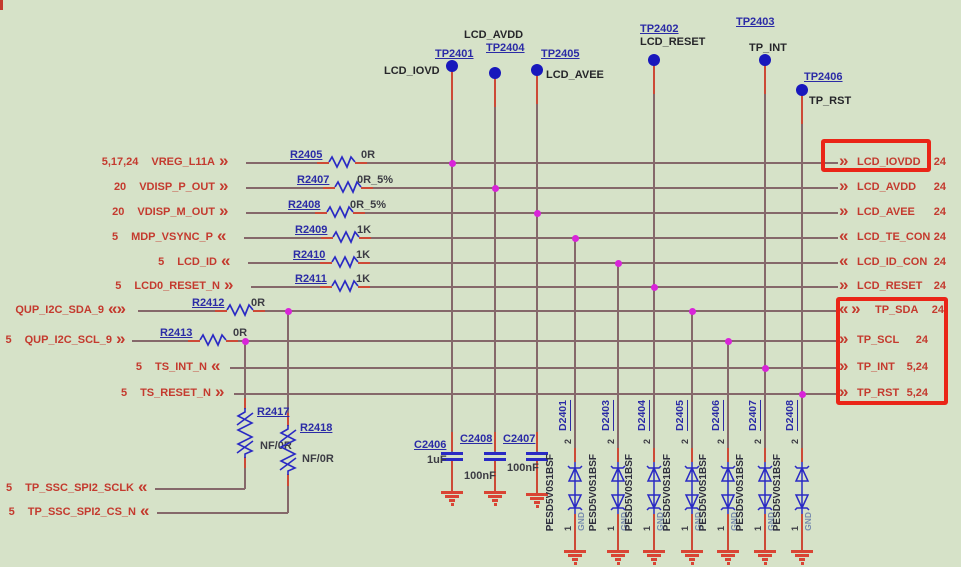  Describe the element at coordinates (306, 155) in the screenshot. I see `resistor-ref: R2405` at that location.